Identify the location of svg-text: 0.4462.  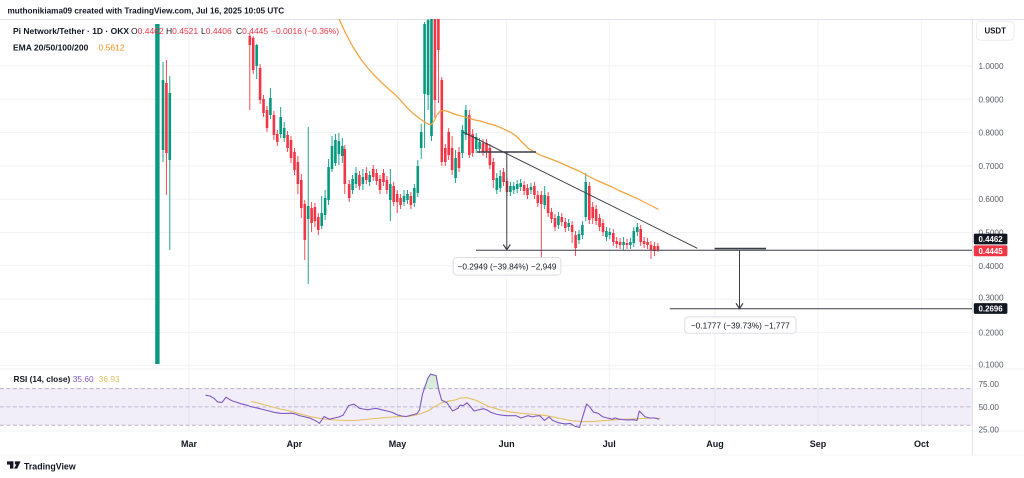
(991, 239).